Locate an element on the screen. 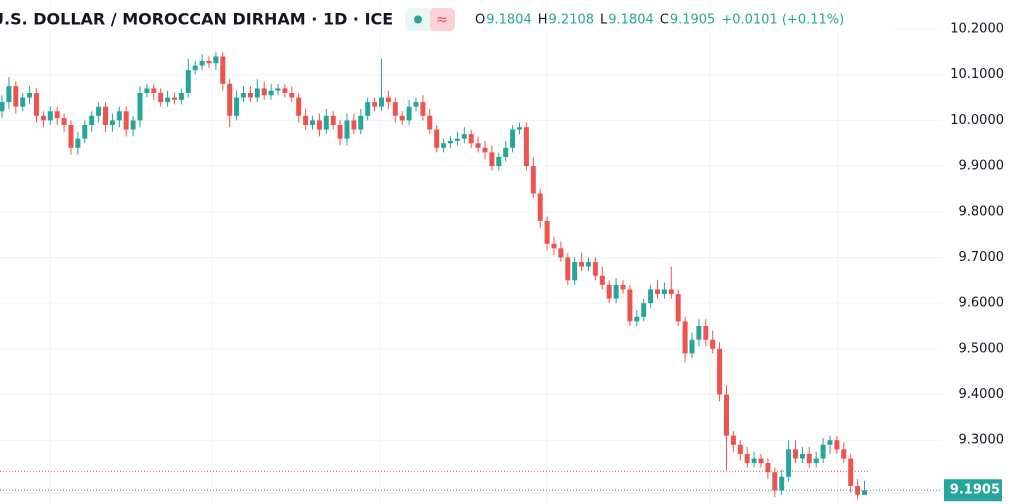  toggle-icon: ≈ is located at coordinates (442, 20).